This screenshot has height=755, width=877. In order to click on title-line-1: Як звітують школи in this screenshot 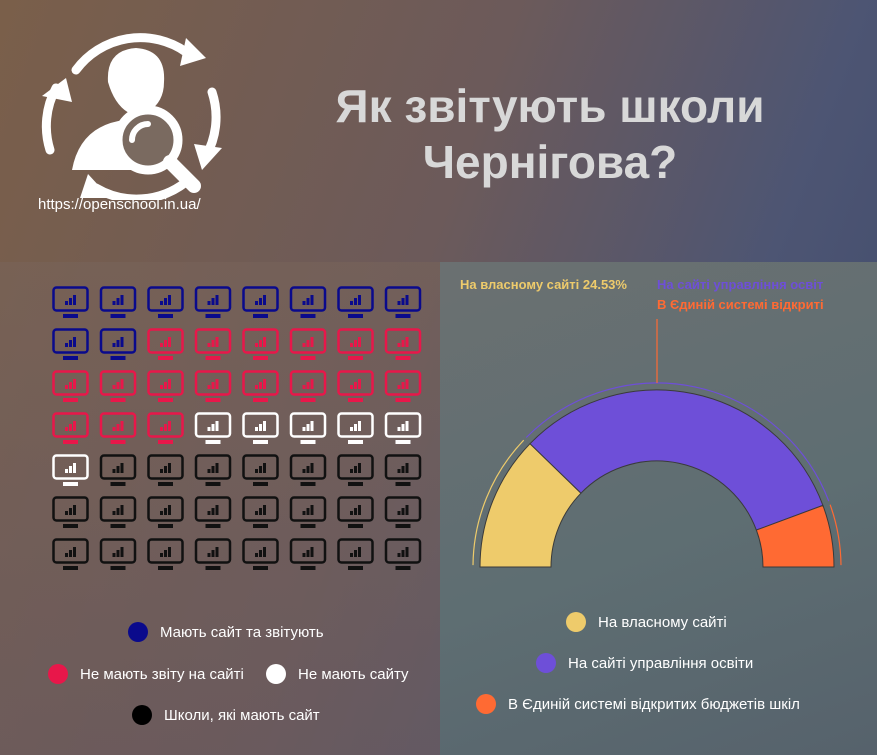, I will do `click(550, 106)`.